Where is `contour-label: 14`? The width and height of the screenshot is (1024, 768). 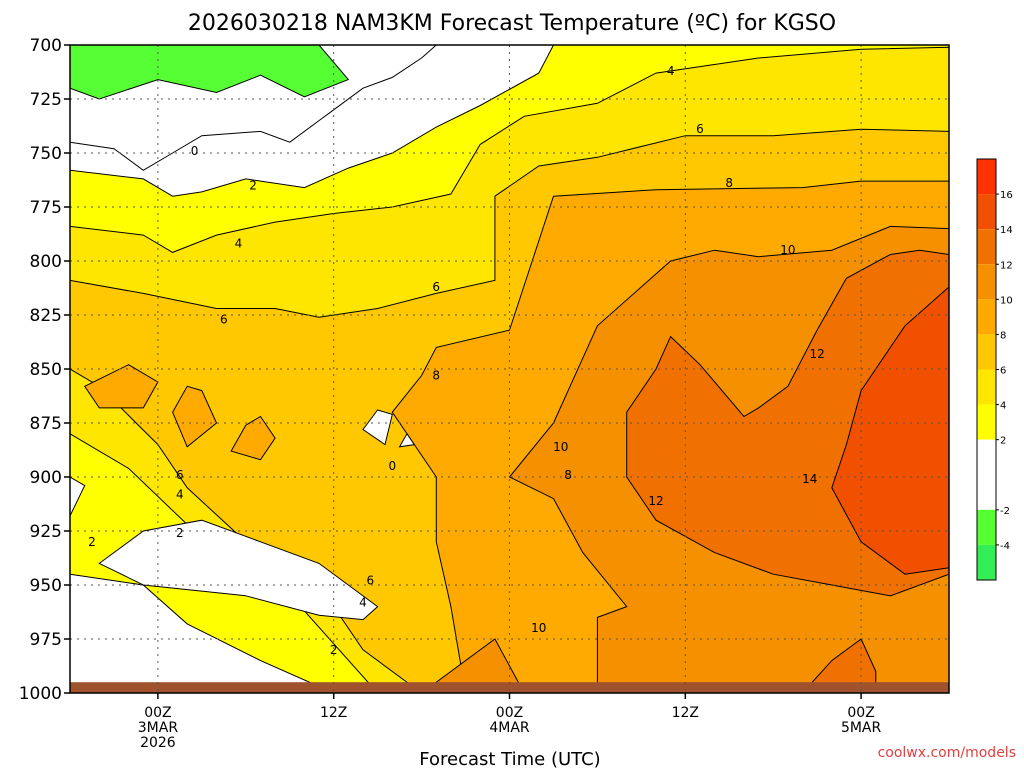
contour-label: 14 is located at coordinates (809, 479).